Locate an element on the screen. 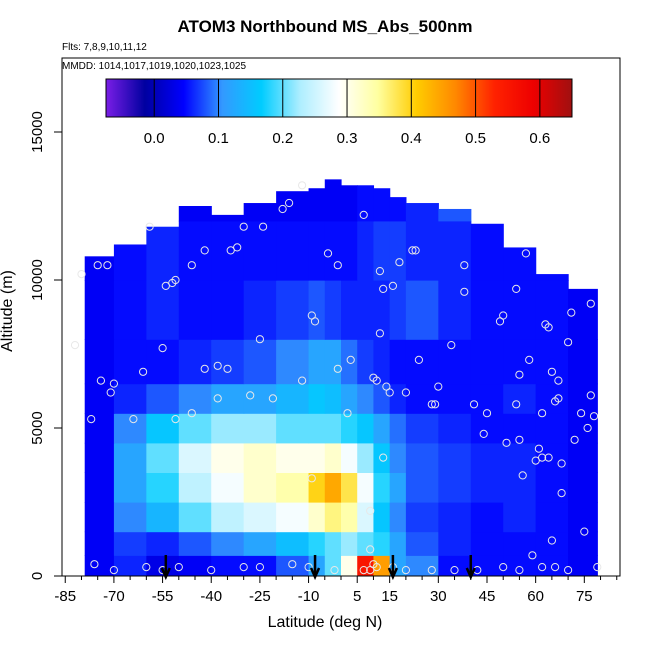 The height and width of the screenshot is (650, 650). x-tick-label: -10 is located at coordinates (309, 596).